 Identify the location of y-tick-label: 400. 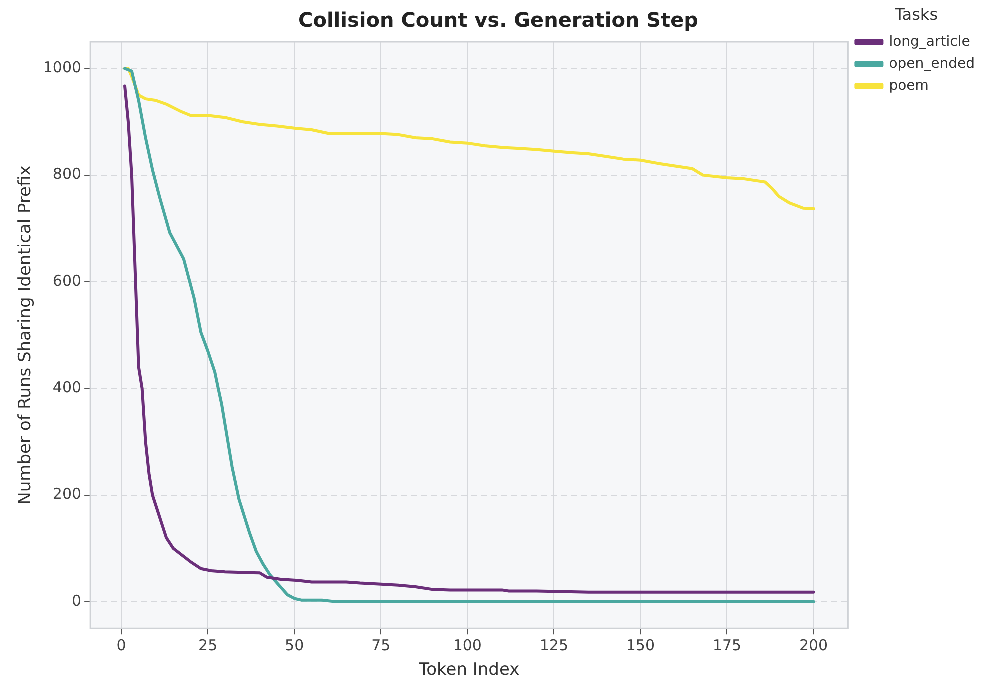
(67, 387).